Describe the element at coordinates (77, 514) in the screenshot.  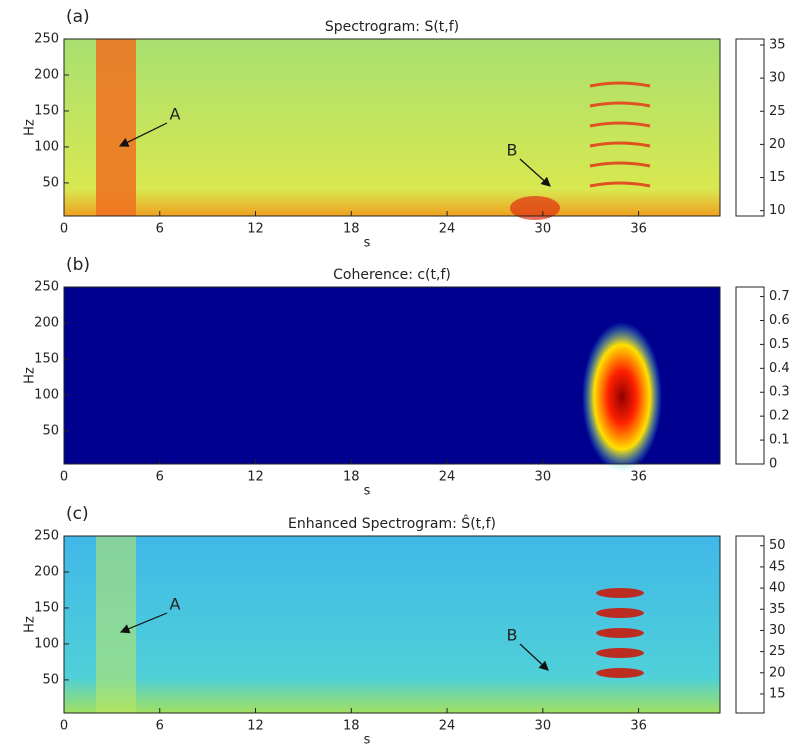
I see `panel-label: (c)` at that location.